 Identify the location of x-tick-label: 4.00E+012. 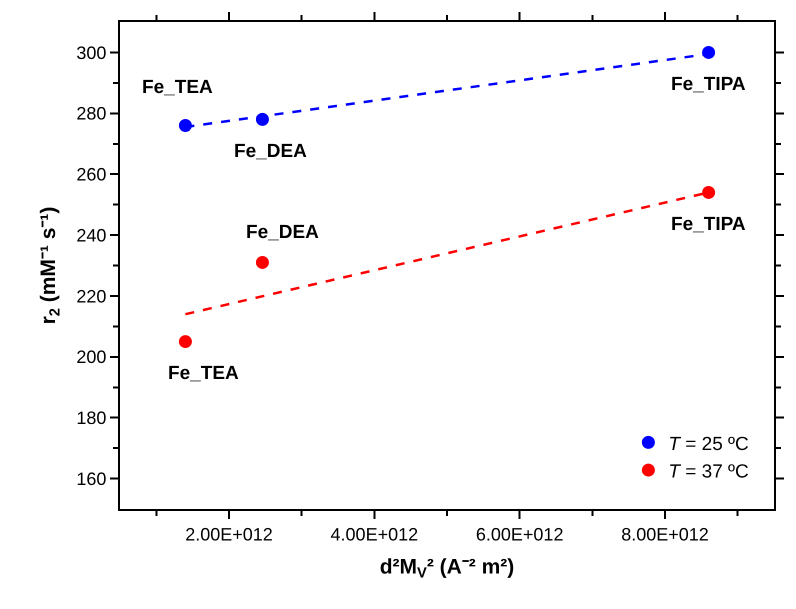
(374, 534).